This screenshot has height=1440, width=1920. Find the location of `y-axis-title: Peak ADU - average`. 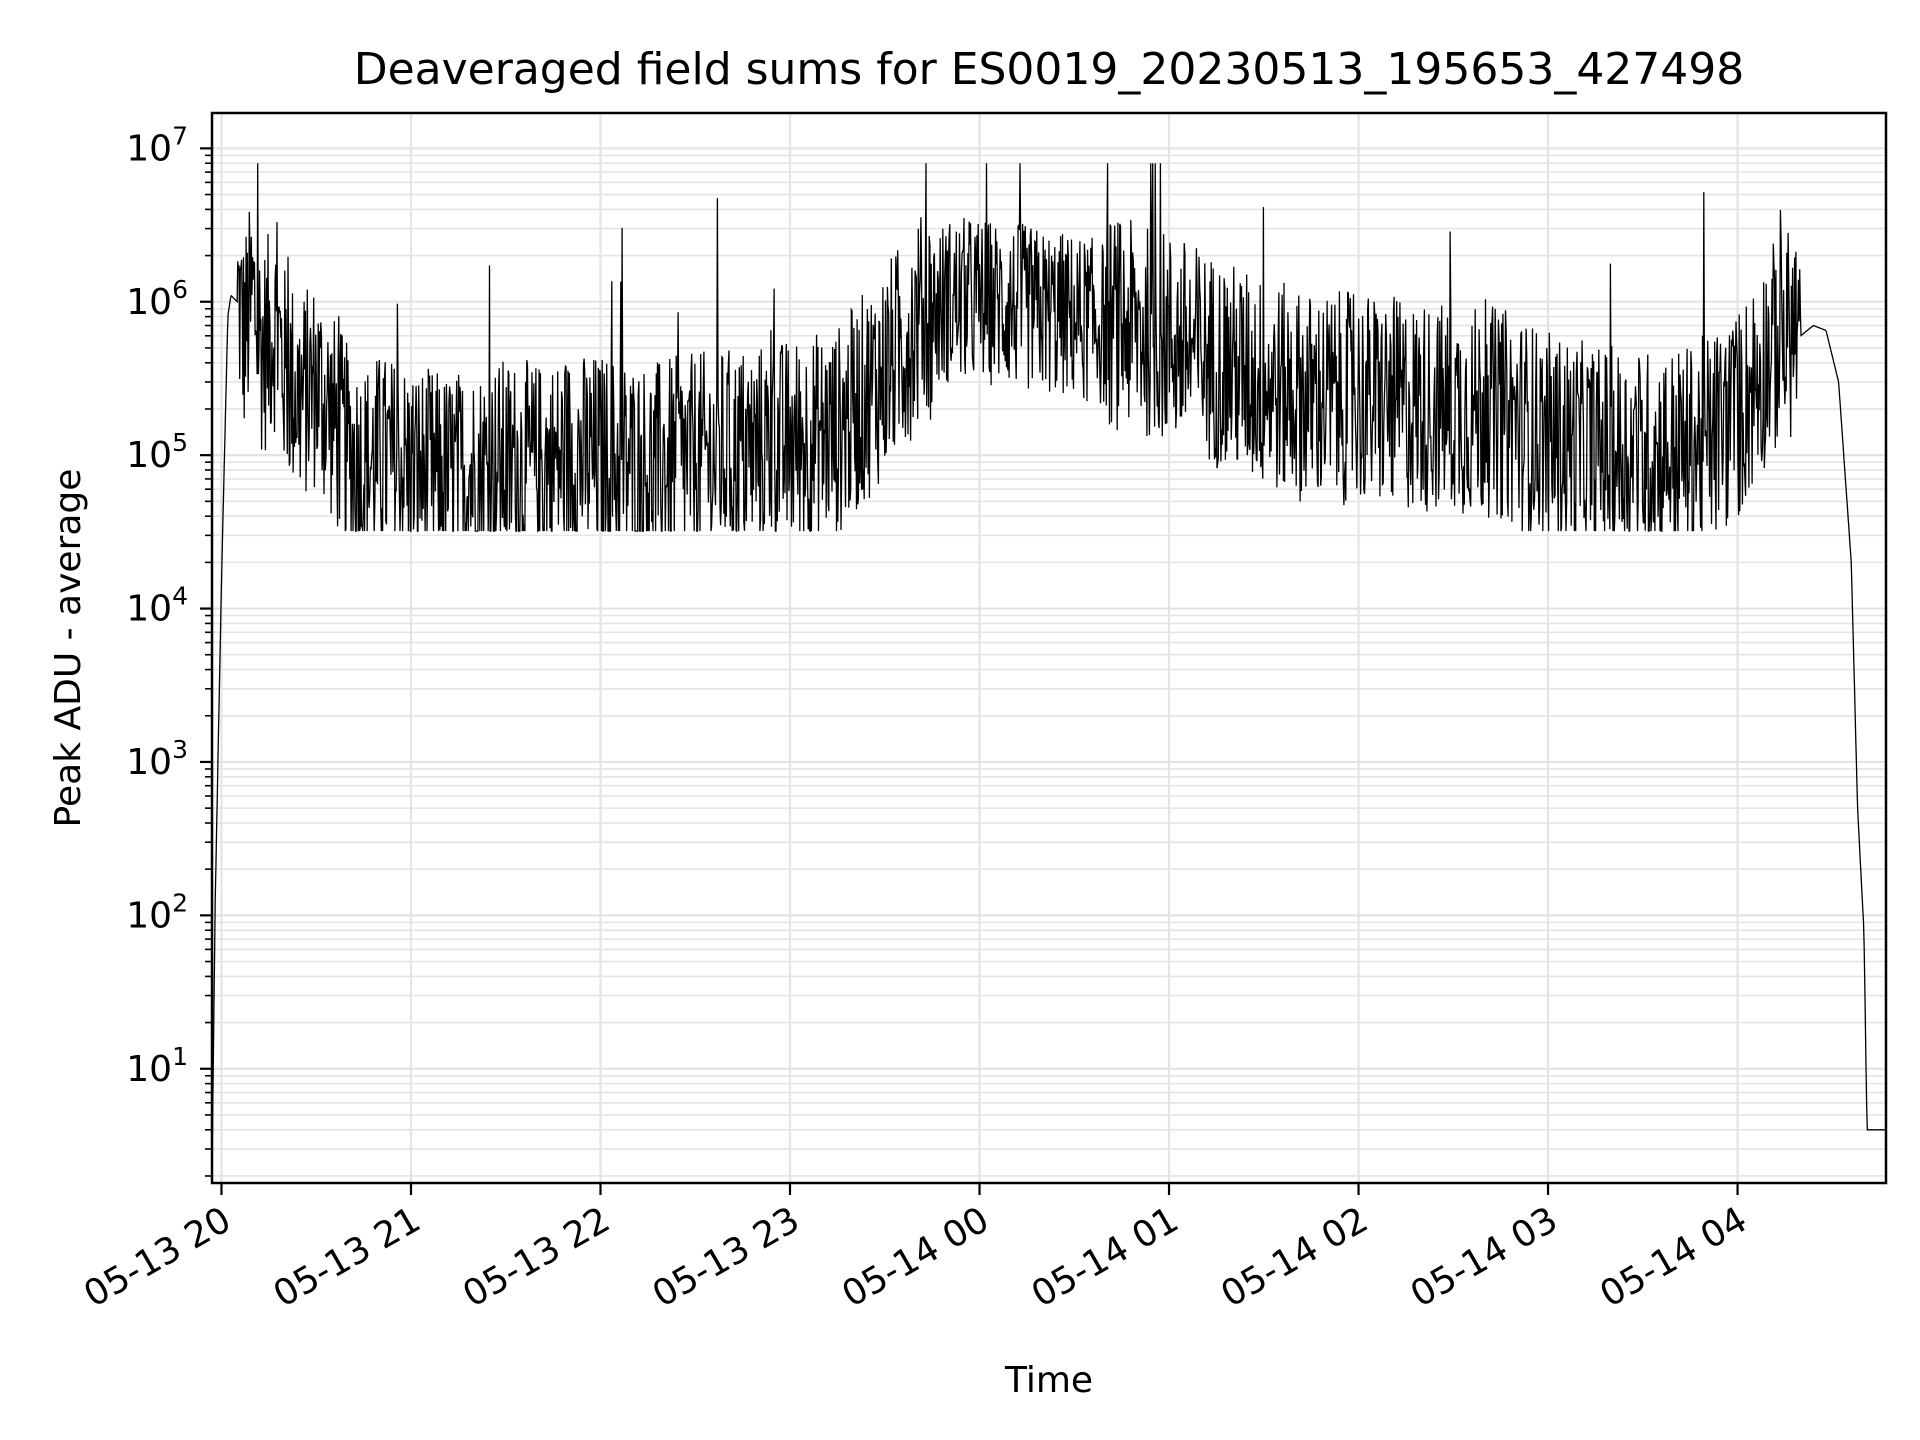

y-axis-title: Peak ADU - average is located at coordinates (68, 648).